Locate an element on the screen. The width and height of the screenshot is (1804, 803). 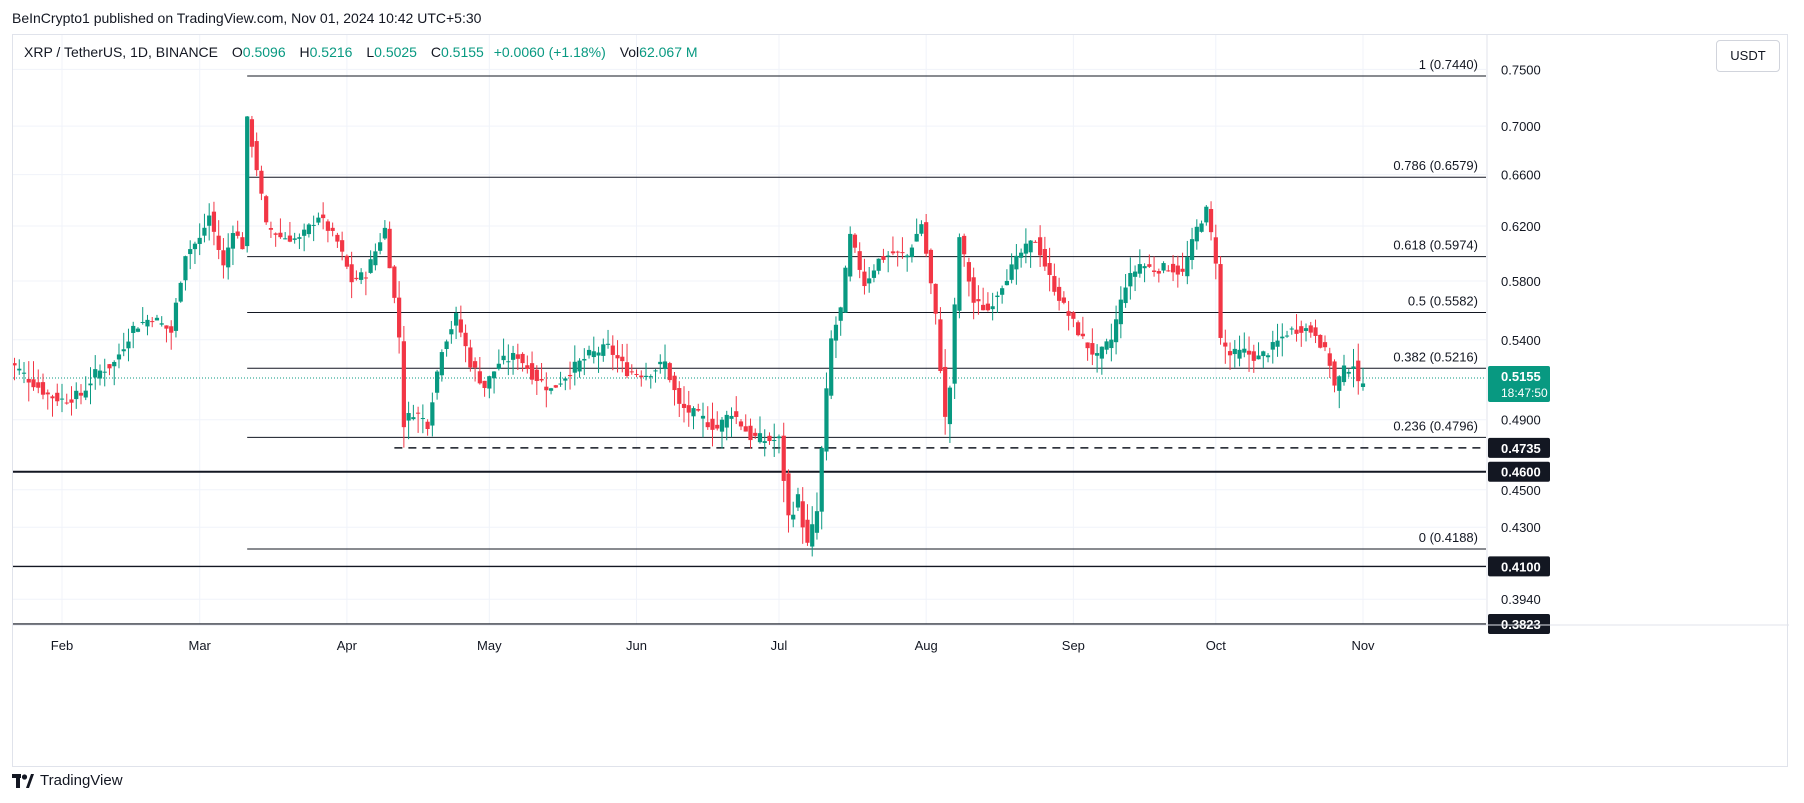
x-tick-label: Jun is located at coordinates (636, 645).